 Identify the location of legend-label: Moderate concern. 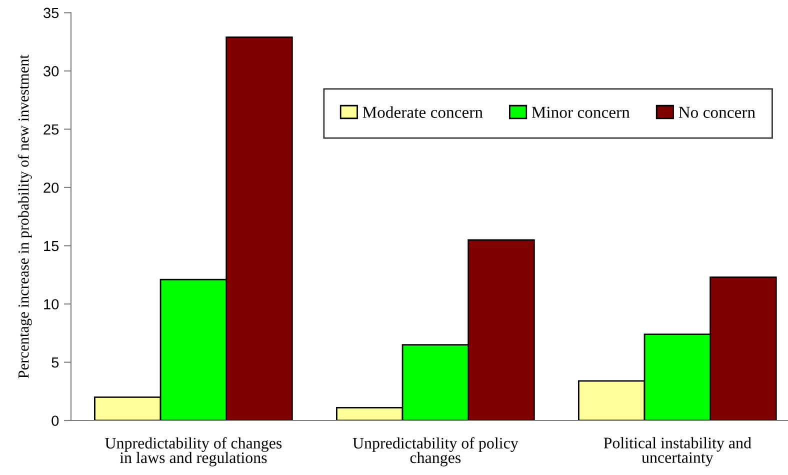
(422, 112).